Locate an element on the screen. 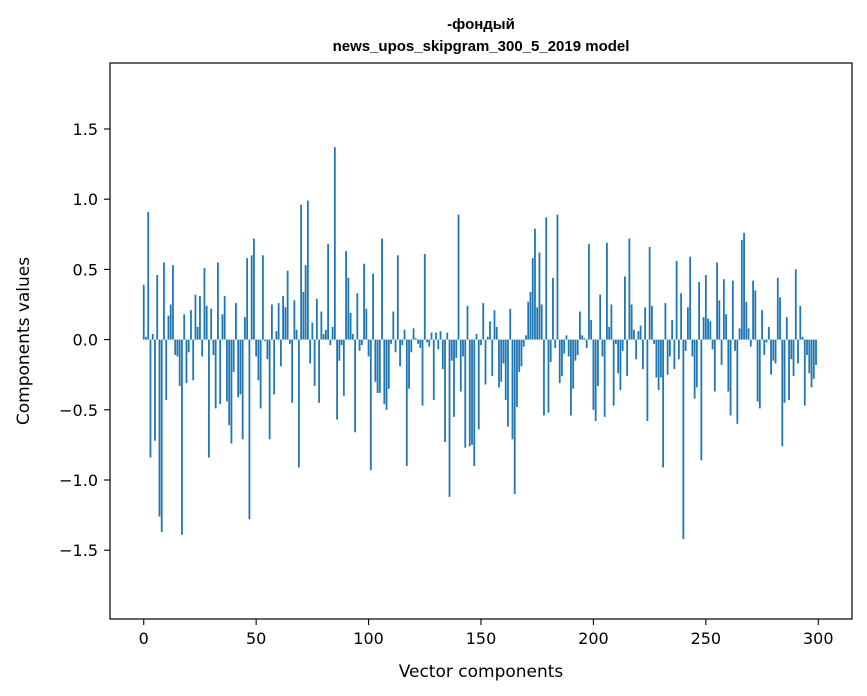 This screenshot has height=696, width=867. x-tick-label-0: 0 is located at coordinates (144, 638).